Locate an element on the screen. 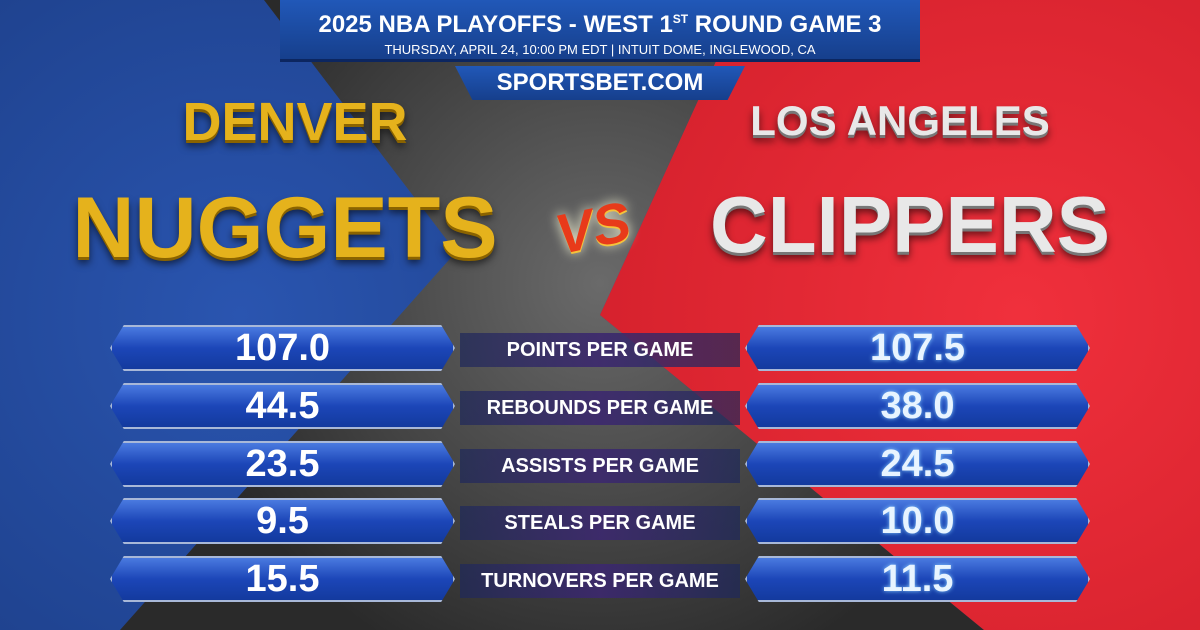  stat-label: TURNOVERS PER GAME is located at coordinates (600, 581).